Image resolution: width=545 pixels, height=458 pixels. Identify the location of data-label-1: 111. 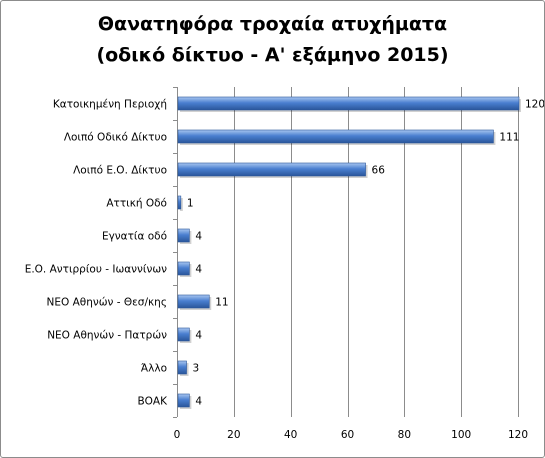
(509, 138).